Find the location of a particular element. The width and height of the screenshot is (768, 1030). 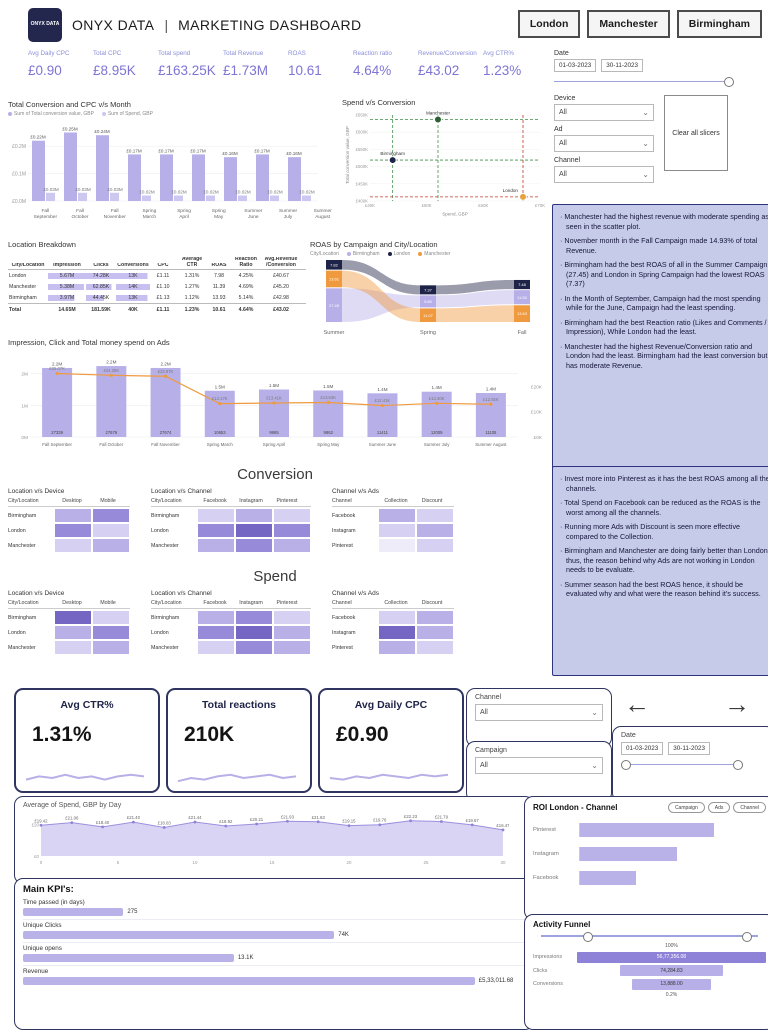

roi-toggle-ads: Ads is located at coordinates (719, 807).